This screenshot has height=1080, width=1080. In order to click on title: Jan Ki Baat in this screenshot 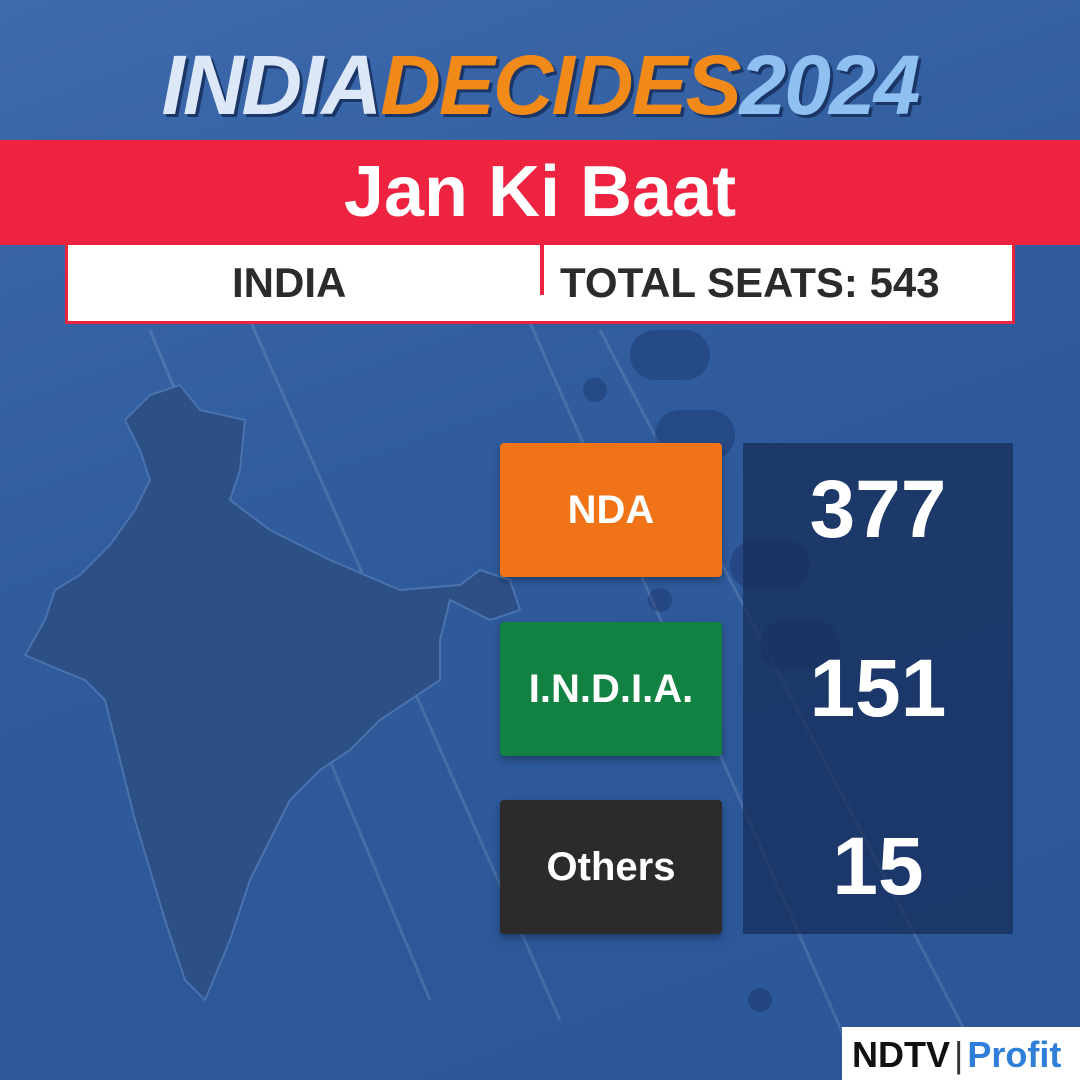, I will do `click(540, 192)`.